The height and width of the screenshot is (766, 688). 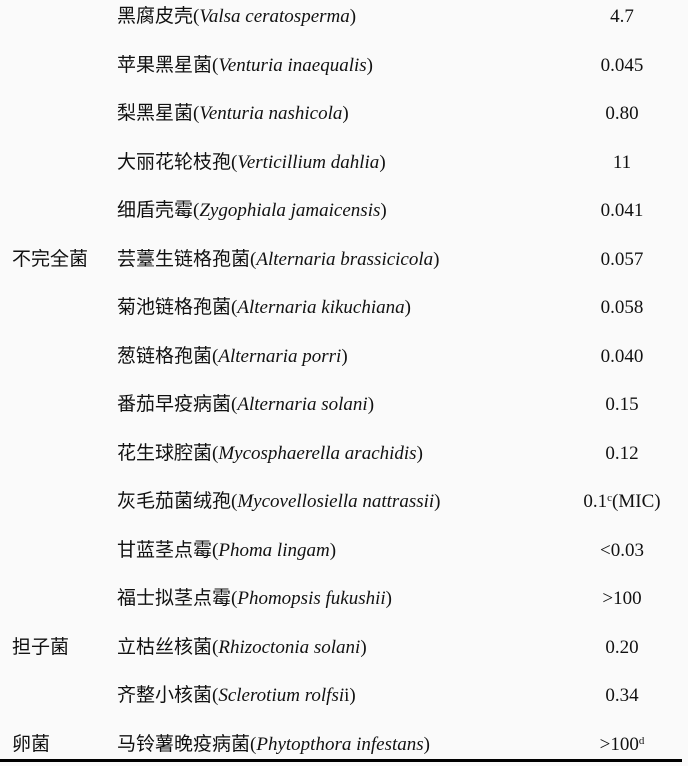 I want to click on value: 0.12, so click(x=622, y=453).